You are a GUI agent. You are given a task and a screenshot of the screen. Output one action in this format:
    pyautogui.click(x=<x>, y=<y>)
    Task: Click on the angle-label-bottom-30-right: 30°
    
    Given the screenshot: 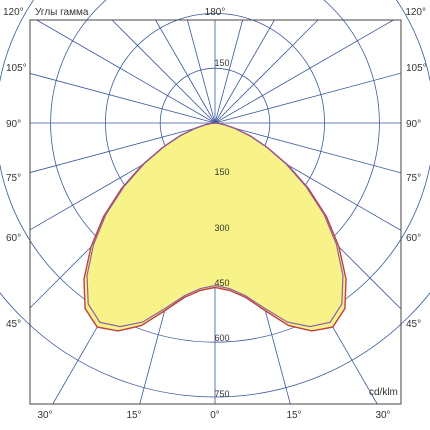 What is the action you would take?
    pyautogui.click(x=382, y=415)
    